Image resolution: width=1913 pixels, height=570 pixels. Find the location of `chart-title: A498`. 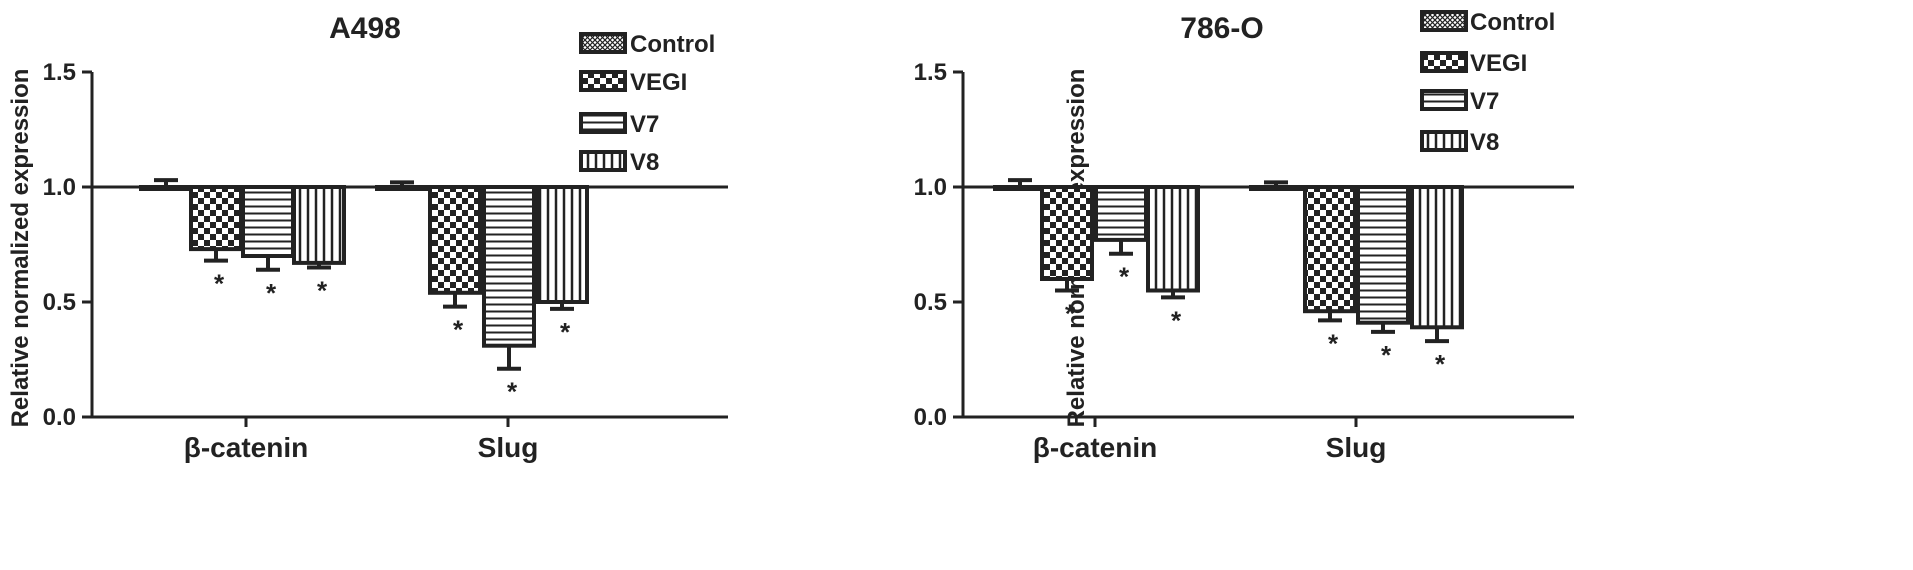

chart-title: A498 is located at coordinates (365, 28).